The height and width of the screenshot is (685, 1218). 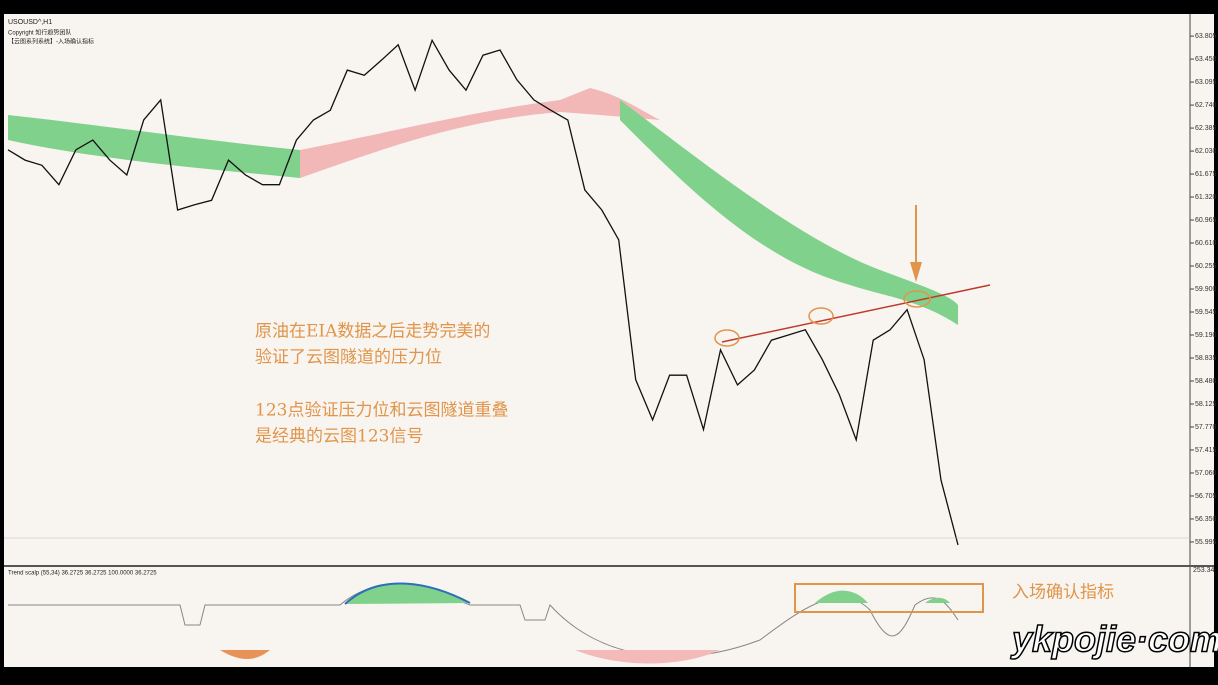 What do you see at coordinates (647, 657) in the screenshot?
I see `indicator-down` at bounding box center [647, 657].